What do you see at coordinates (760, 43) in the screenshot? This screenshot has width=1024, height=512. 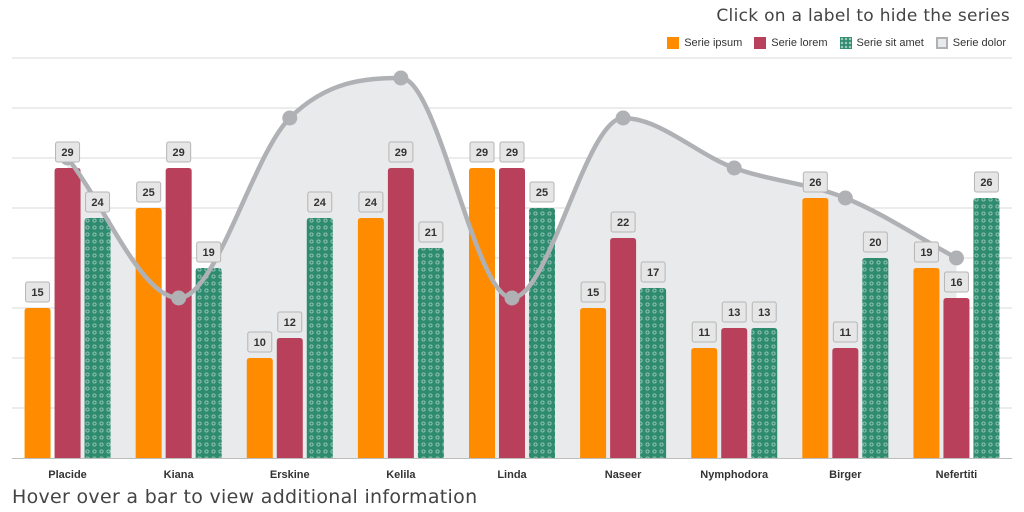 I see `legend-swatch-serie-lorem` at bounding box center [760, 43].